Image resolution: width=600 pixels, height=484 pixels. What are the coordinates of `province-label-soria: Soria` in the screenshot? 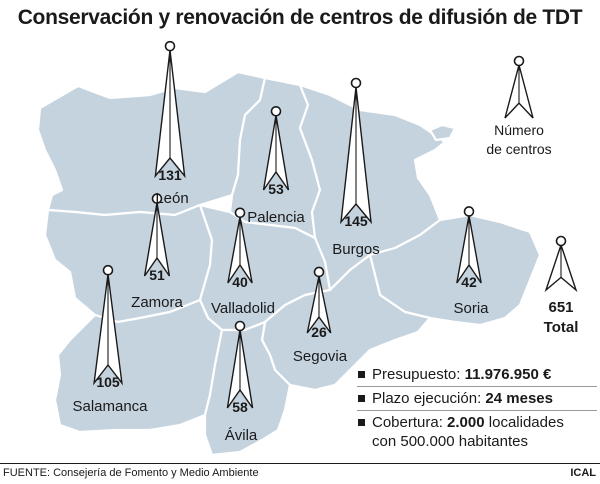 It's located at (471, 308).